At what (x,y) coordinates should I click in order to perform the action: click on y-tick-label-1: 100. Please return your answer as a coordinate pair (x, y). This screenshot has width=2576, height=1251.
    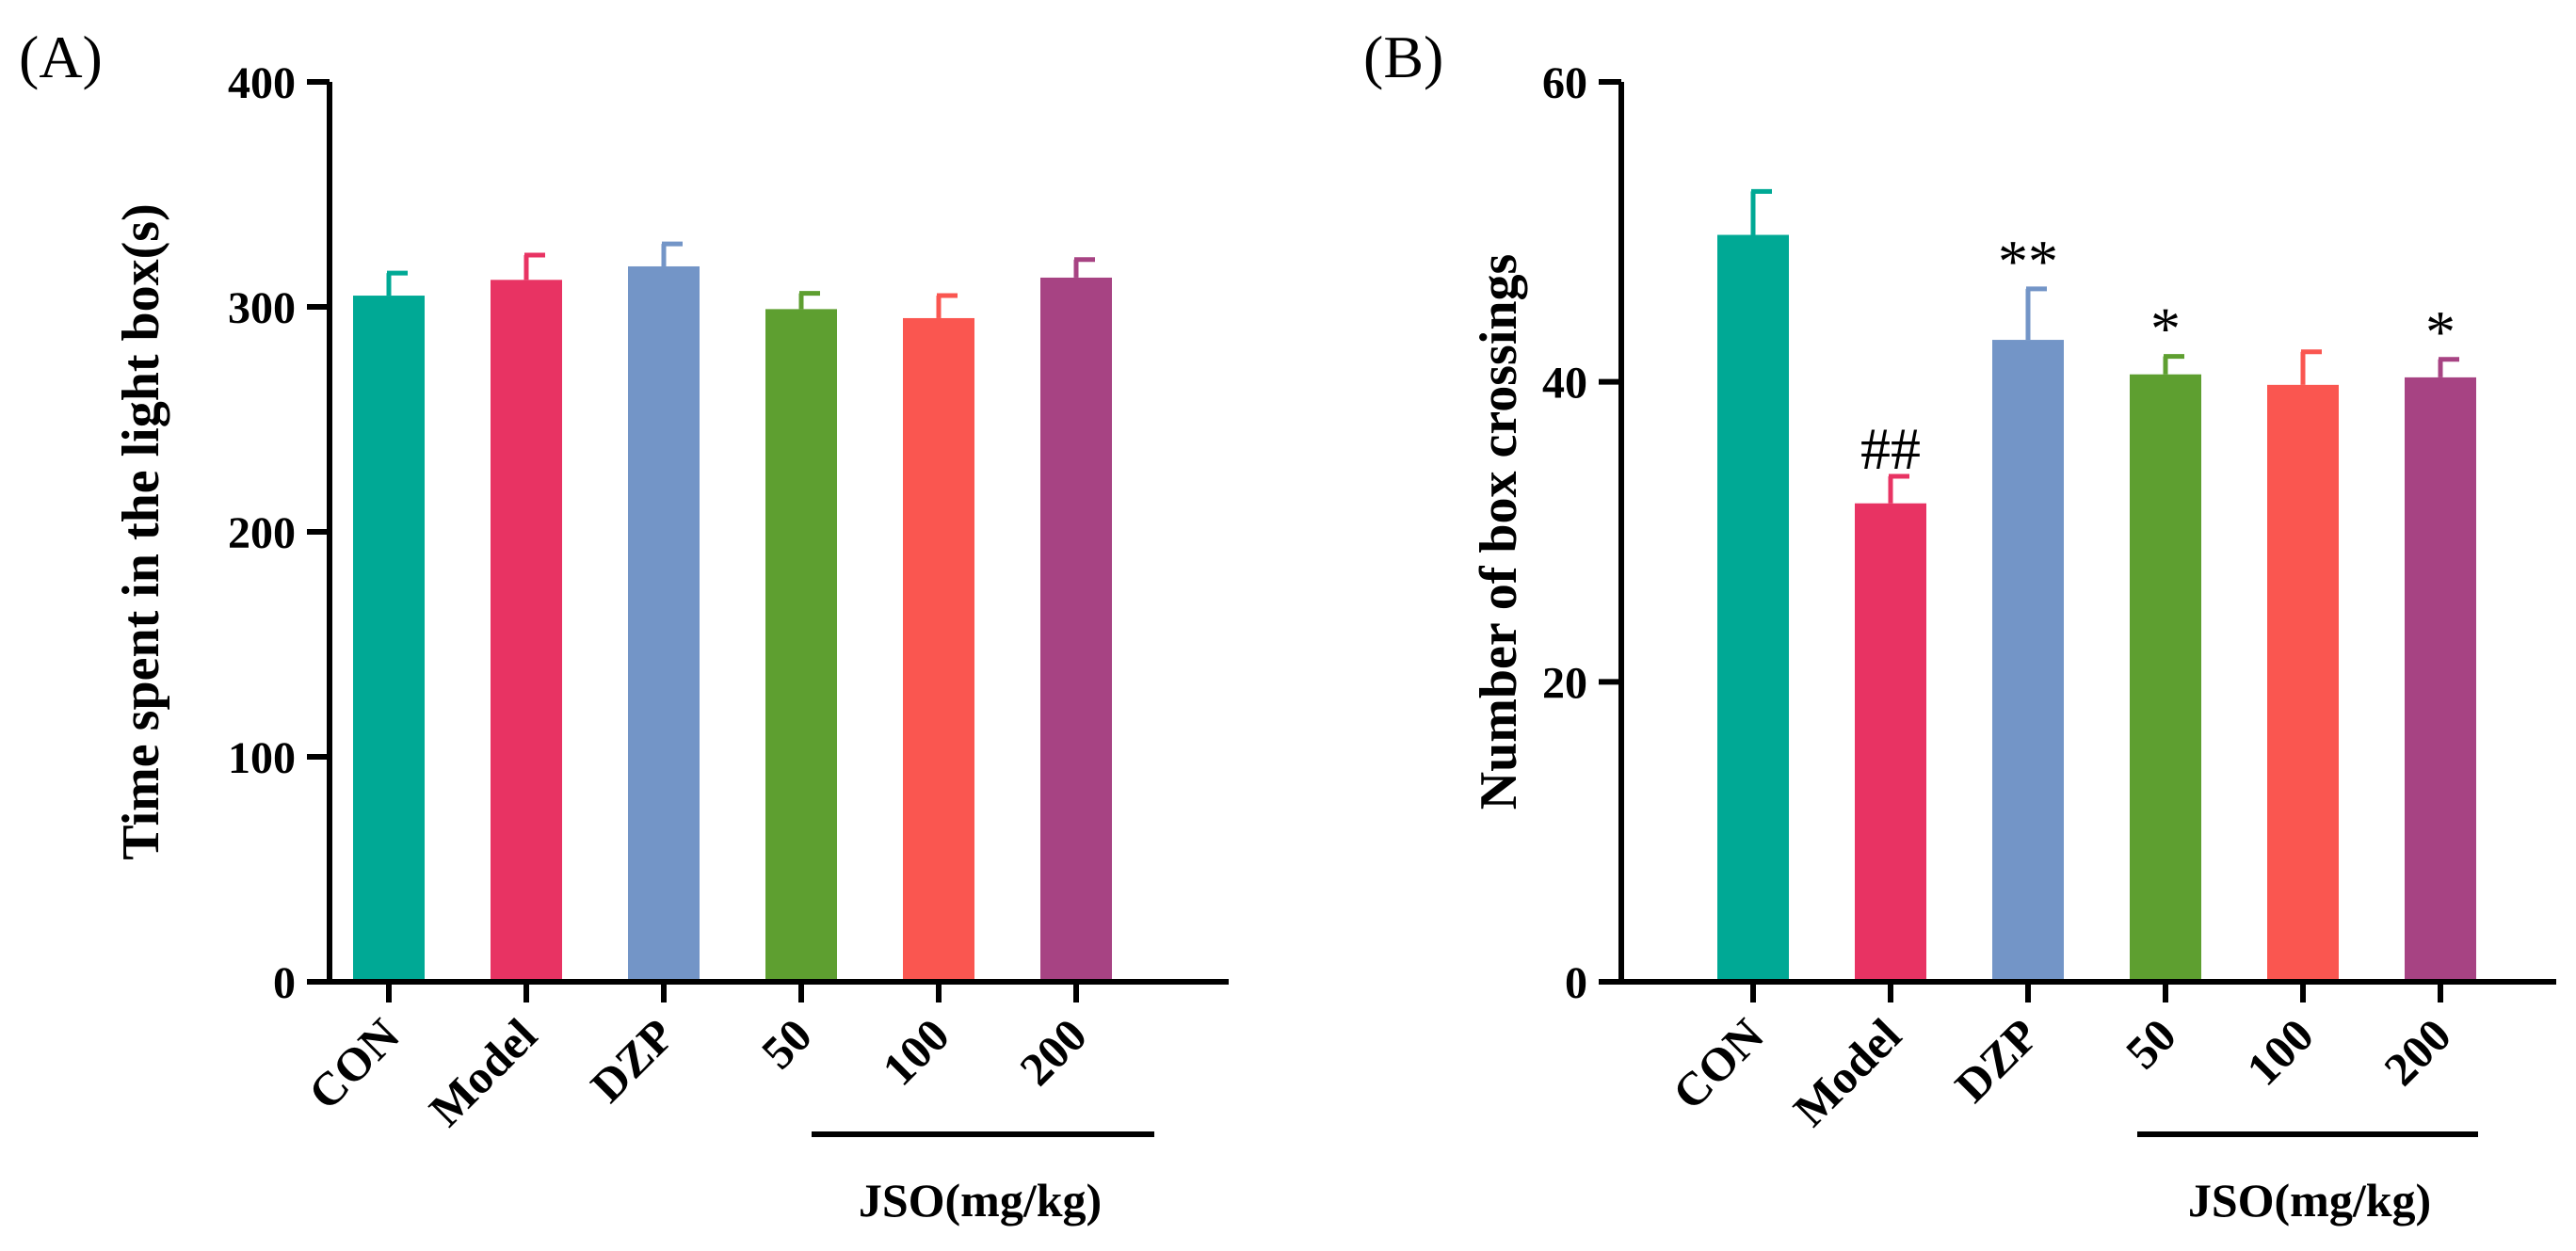
    Looking at the image, I should click on (262, 758).